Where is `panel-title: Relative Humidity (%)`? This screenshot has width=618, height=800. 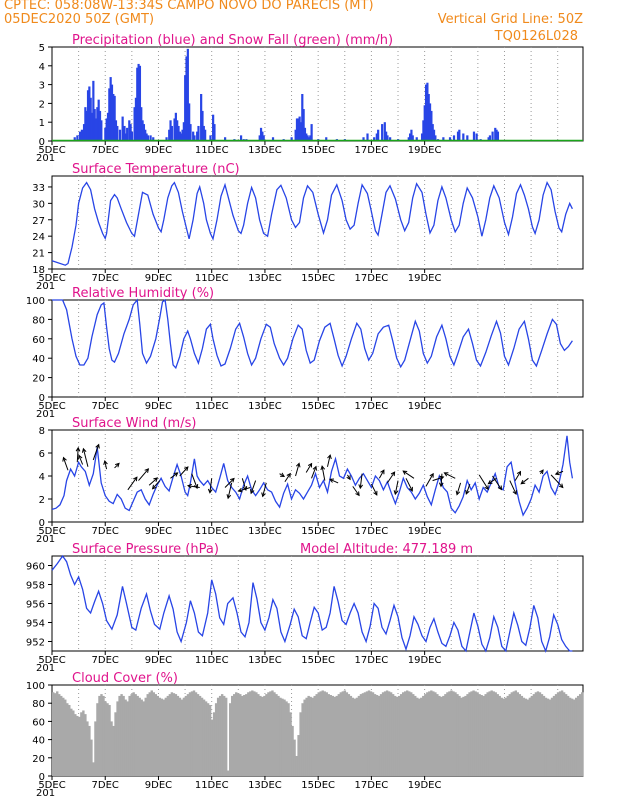
panel-title: Relative Humidity (%) is located at coordinates (143, 293).